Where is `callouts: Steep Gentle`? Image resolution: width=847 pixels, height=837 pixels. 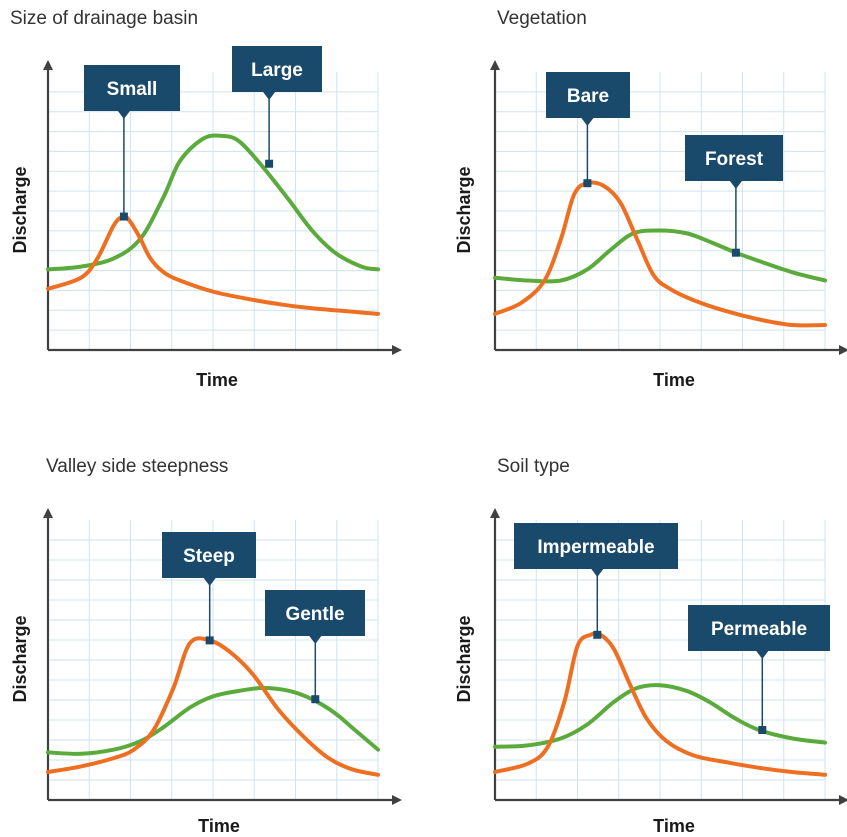 callouts: Steep Gentle is located at coordinates (263, 618).